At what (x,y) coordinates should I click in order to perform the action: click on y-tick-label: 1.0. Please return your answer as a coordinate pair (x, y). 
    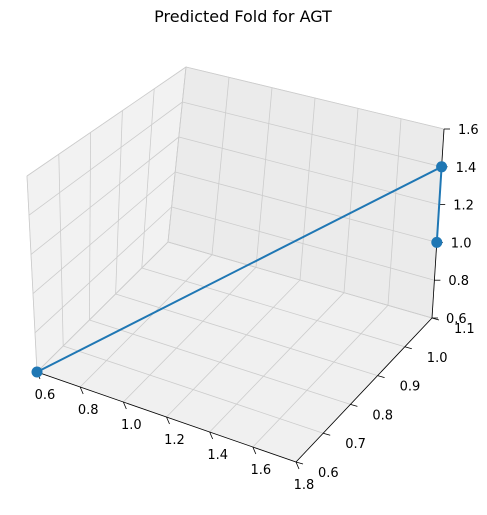
    Looking at the image, I should click on (437, 358).